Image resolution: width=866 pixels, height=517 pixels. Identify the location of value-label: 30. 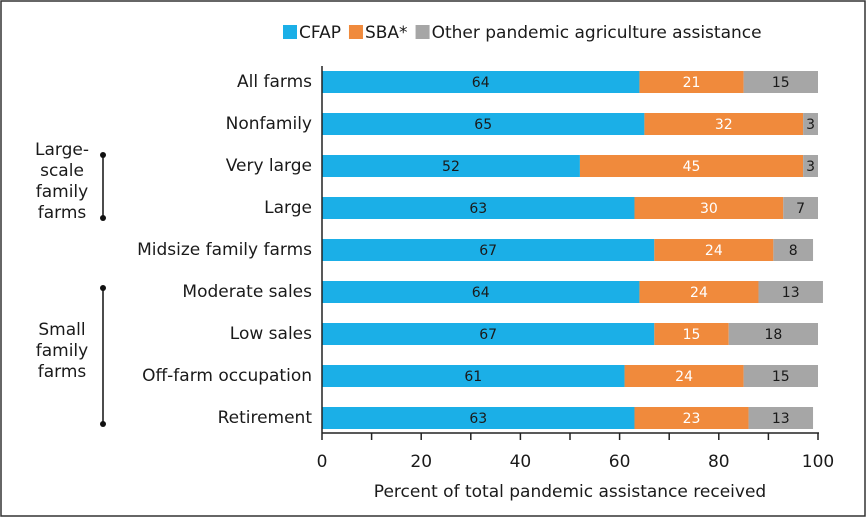
(709, 209).